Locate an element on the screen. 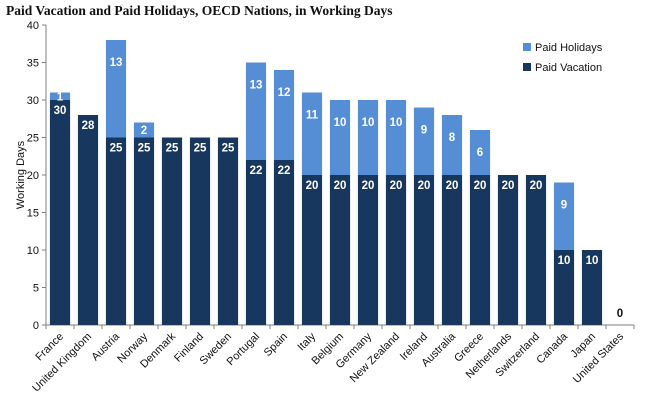  data-label-paid-vacation: 30 is located at coordinates (60, 111).